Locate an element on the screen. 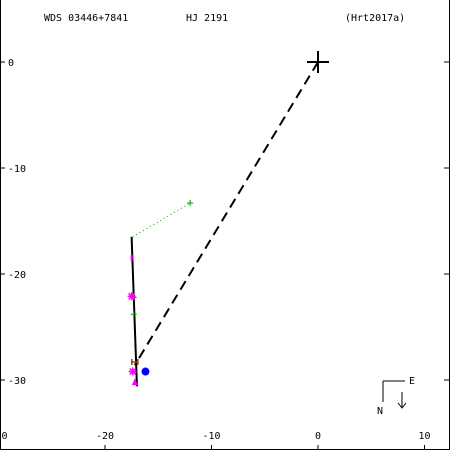 This screenshot has width=450, height=450. observation-brown-mark is located at coordinates (135, 361).